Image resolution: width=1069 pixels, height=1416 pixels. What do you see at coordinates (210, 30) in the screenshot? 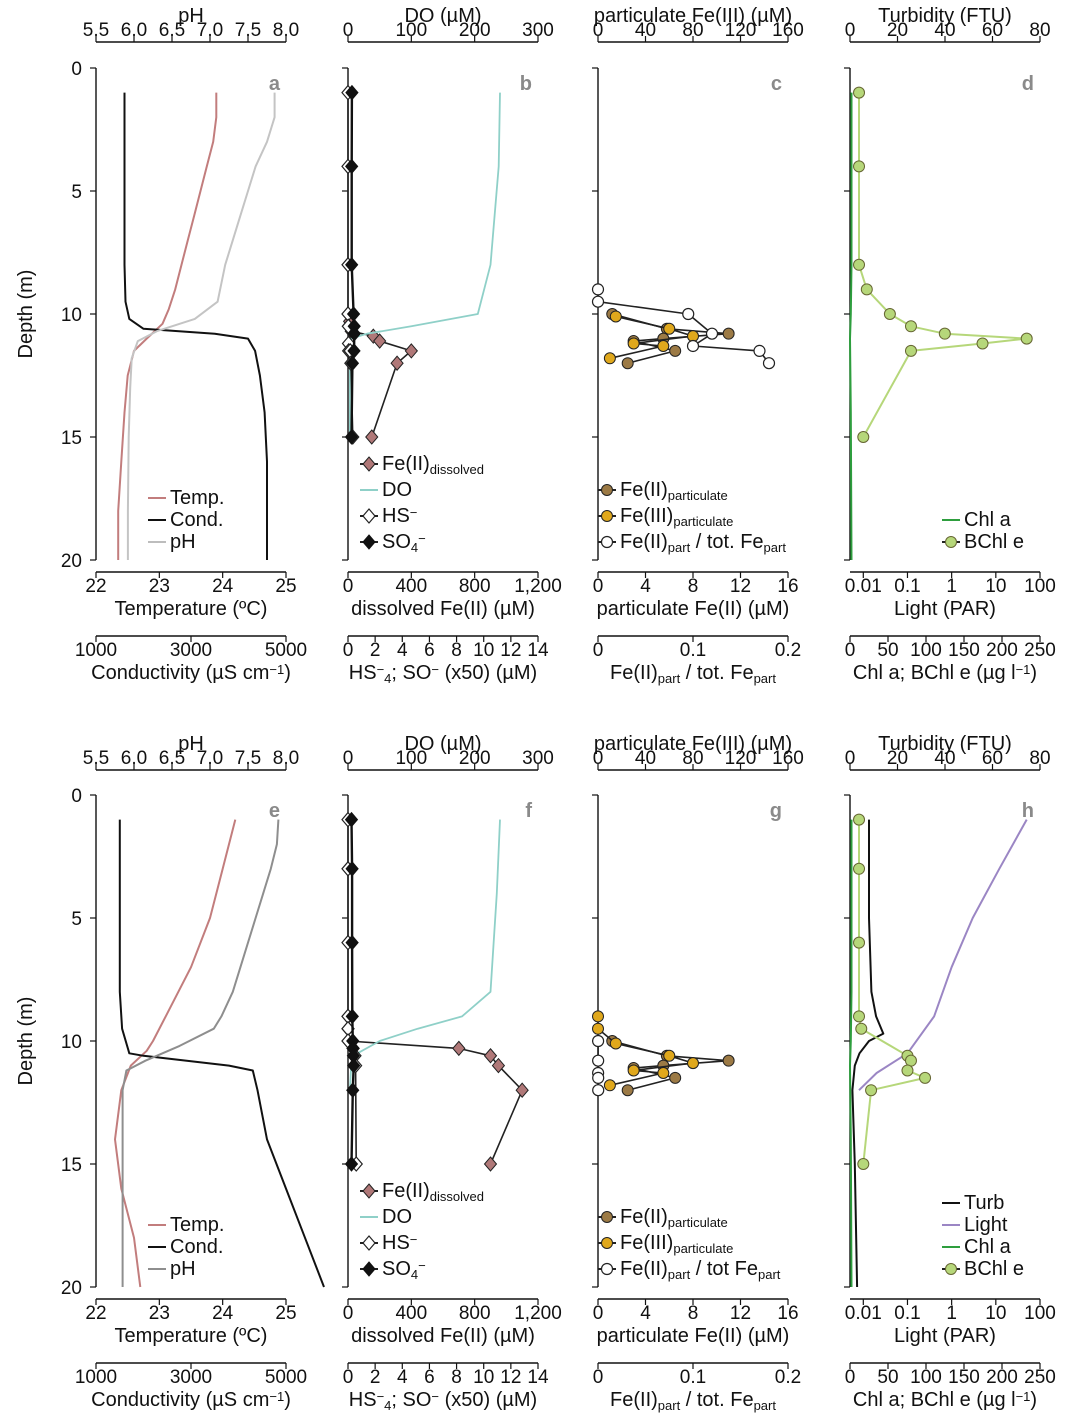
I see `tick-label: 7.0` at bounding box center [210, 30].